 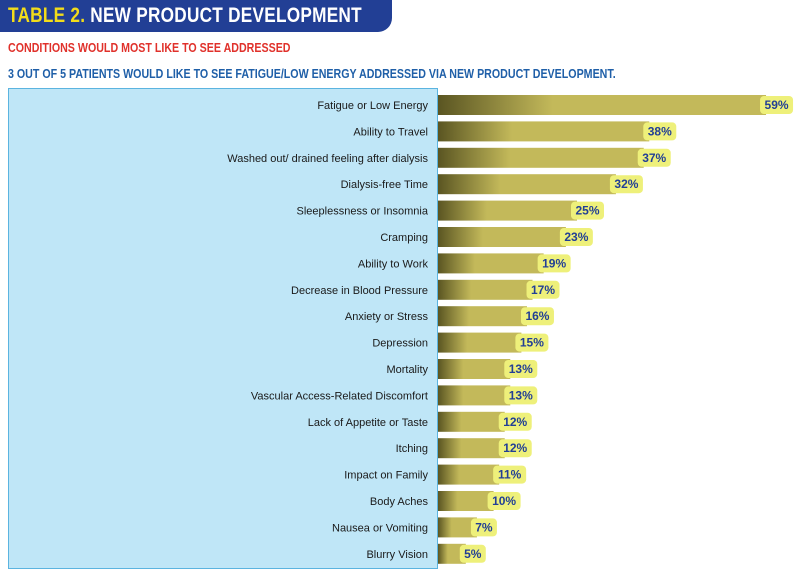 I want to click on category-label: Vascular Access-Related Discomfort, so click(x=339, y=396).